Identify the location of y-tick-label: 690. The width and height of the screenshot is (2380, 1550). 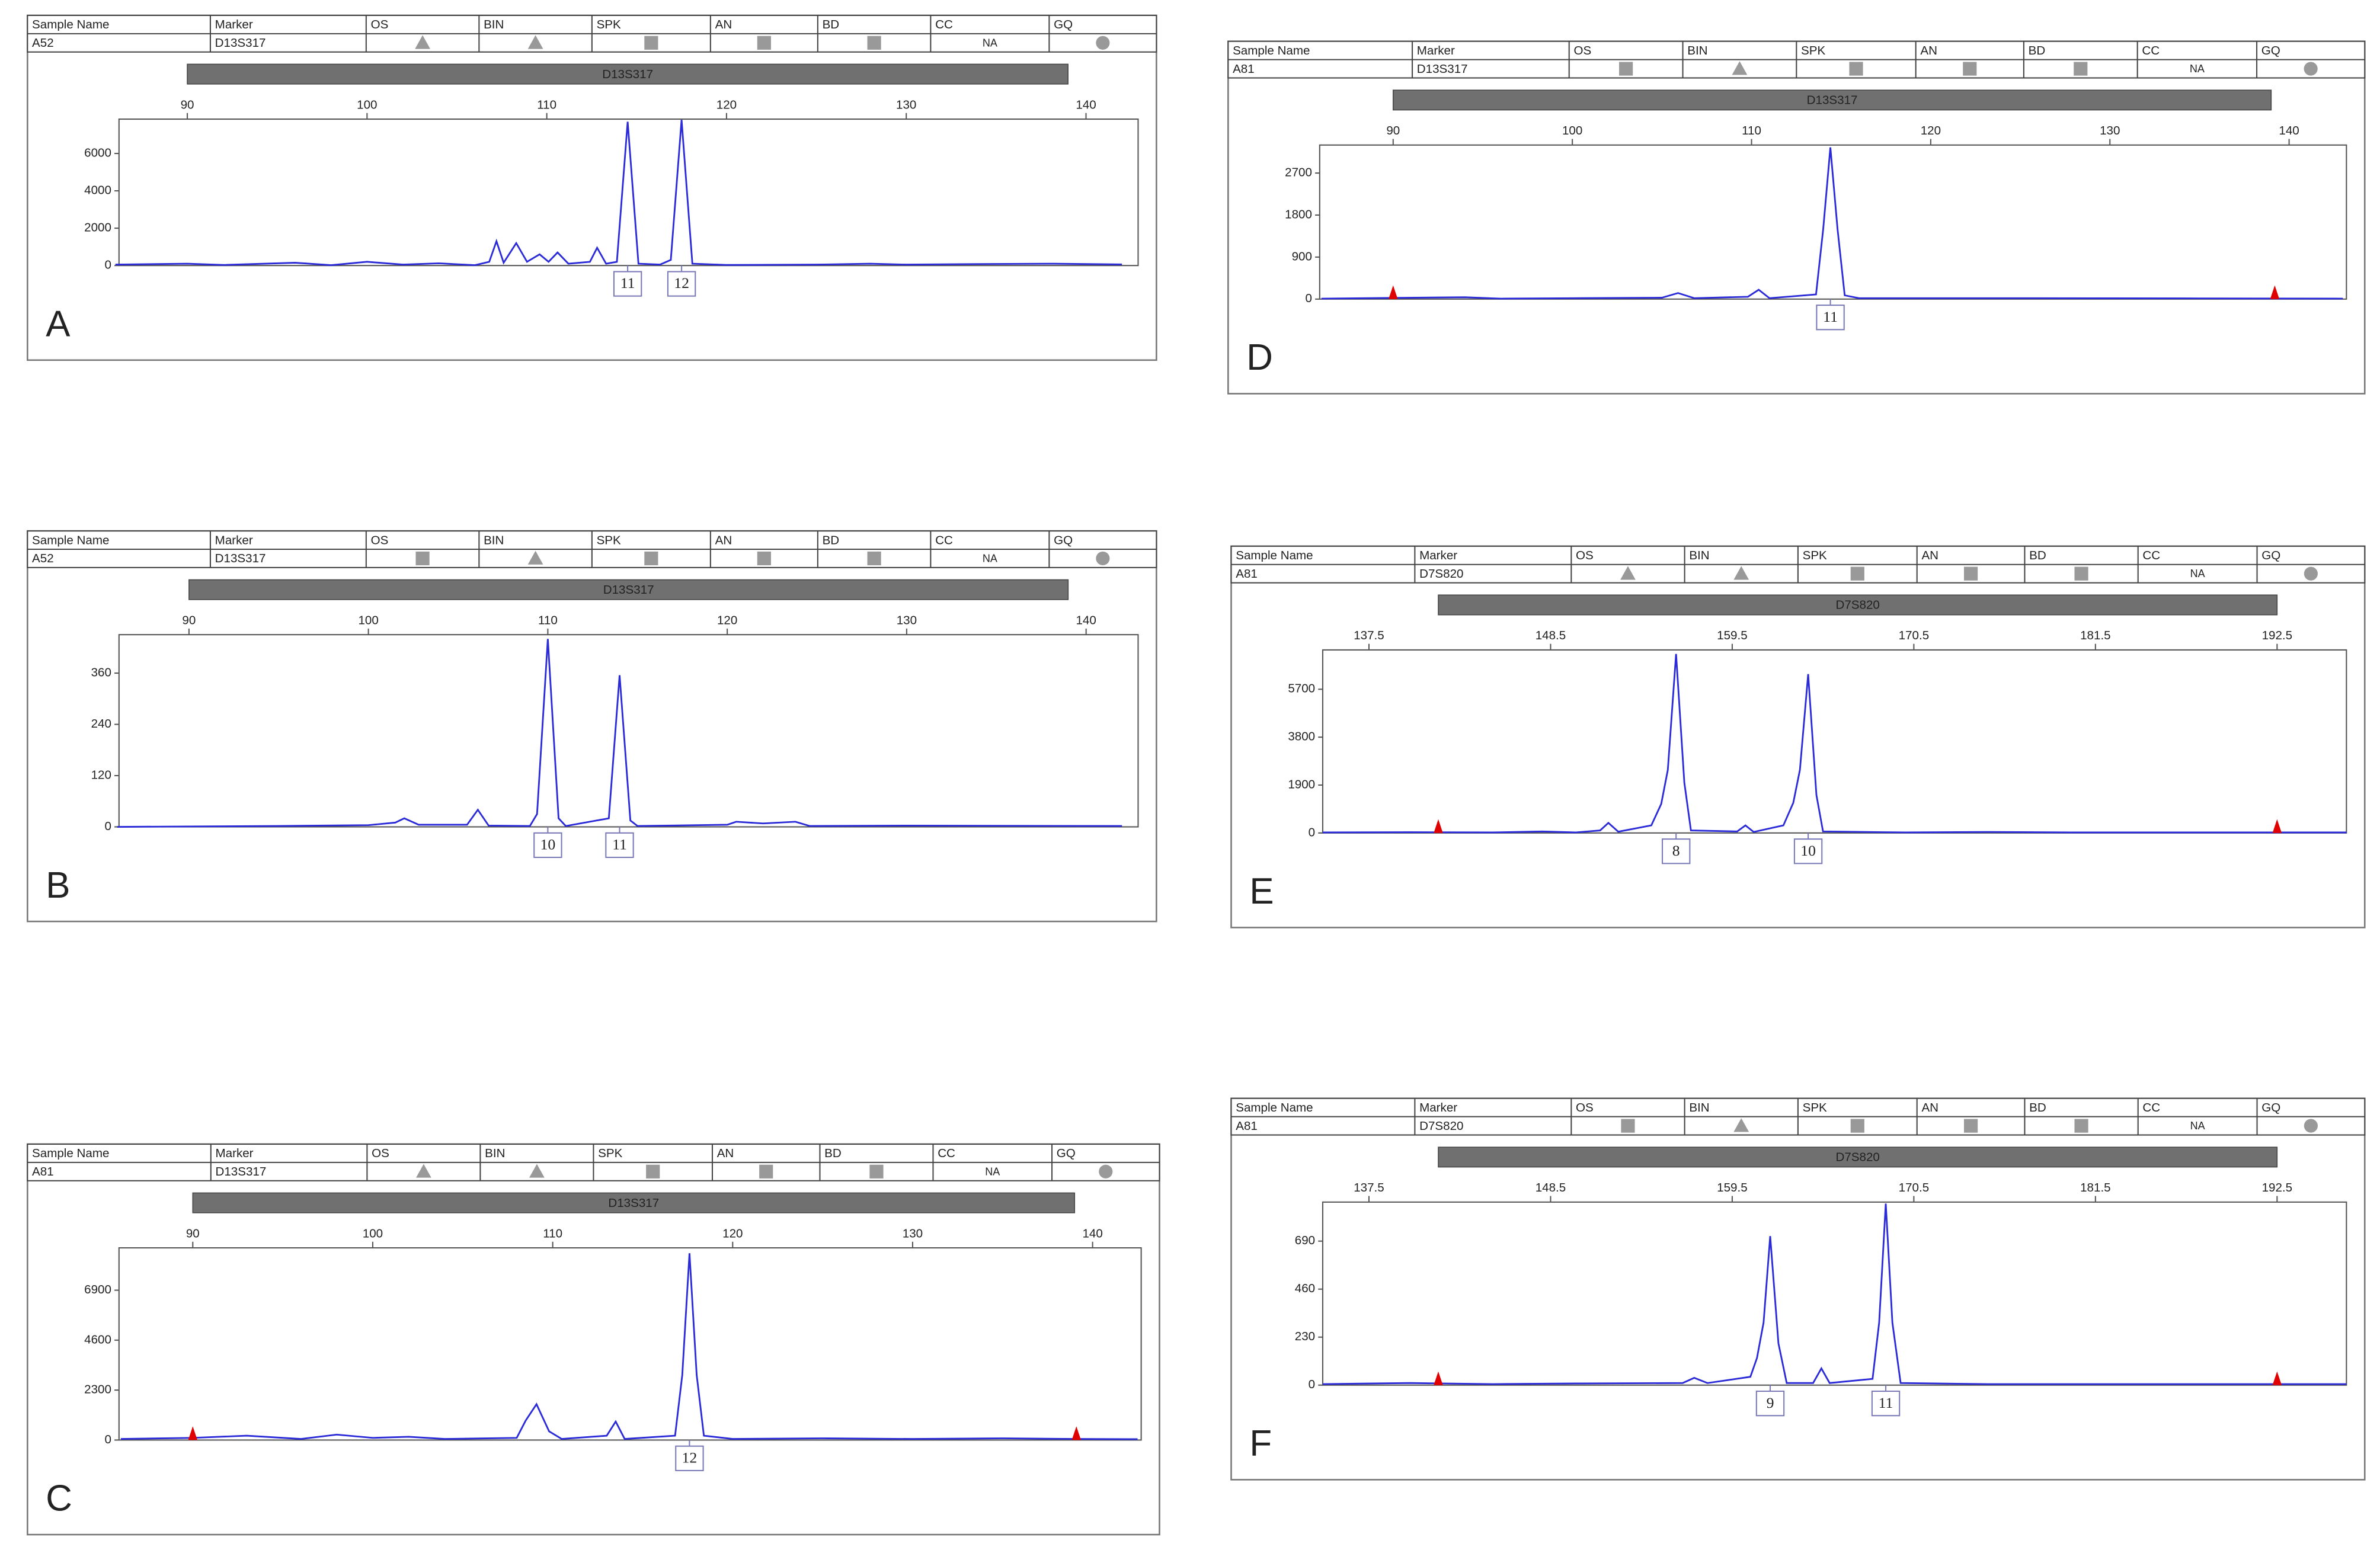
(1305, 1240).